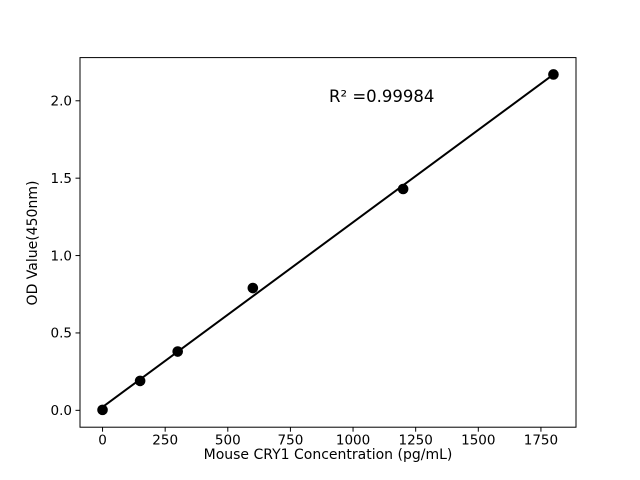  What do you see at coordinates (382, 96) in the screenshot?
I see `r-squared-annotation: R² =0.99984` at bounding box center [382, 96].